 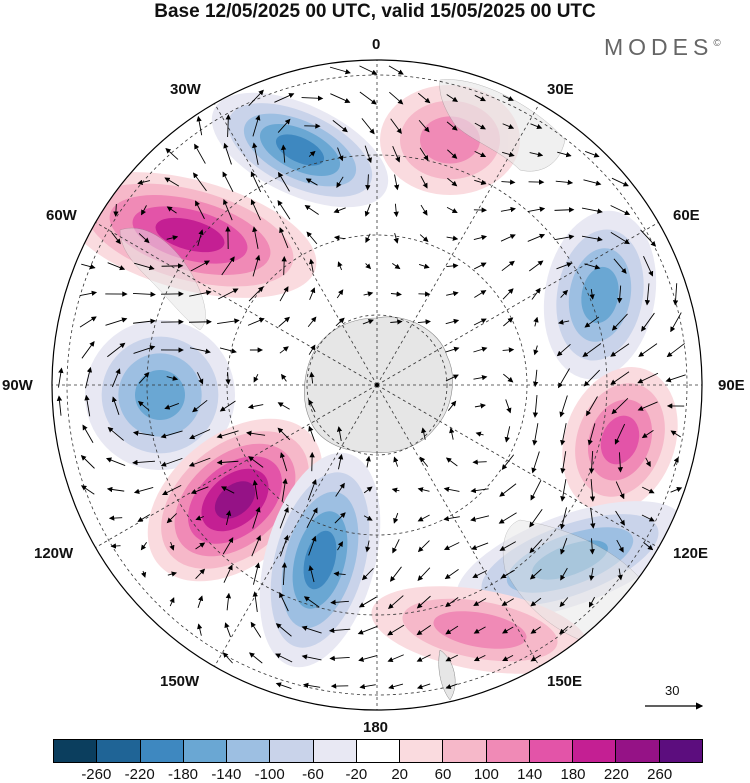 I want to click on positive-anomaly, so click(x=620, y=440).